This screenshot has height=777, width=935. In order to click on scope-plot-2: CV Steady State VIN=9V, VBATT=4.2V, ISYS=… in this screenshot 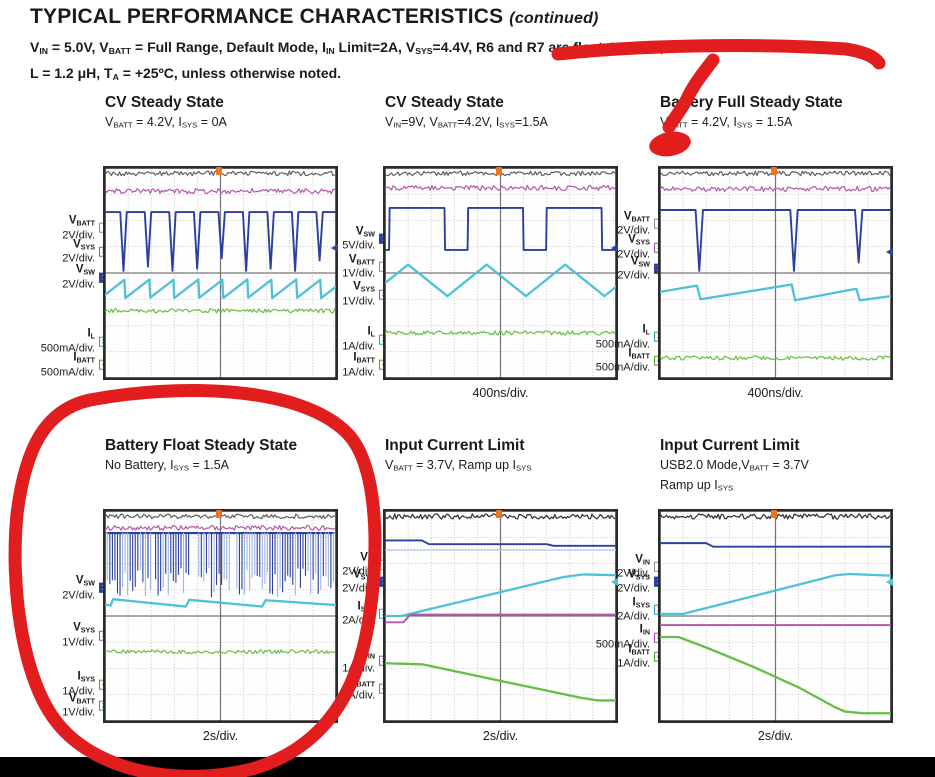, I will do `click(468, 251)`.